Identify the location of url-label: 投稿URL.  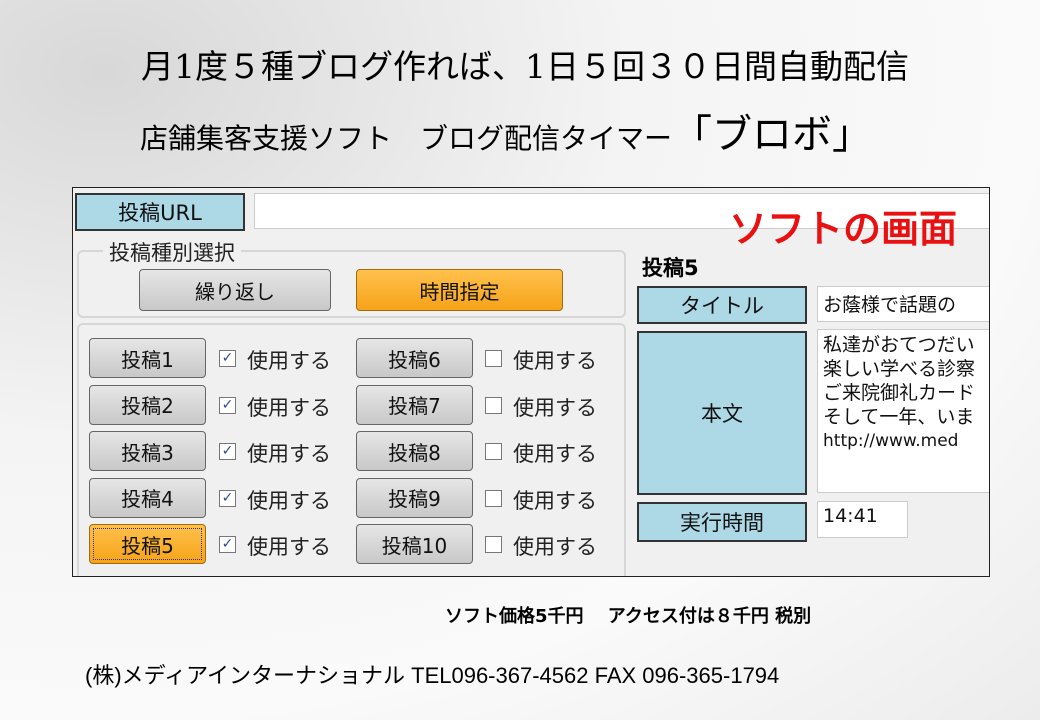
(160, 212).